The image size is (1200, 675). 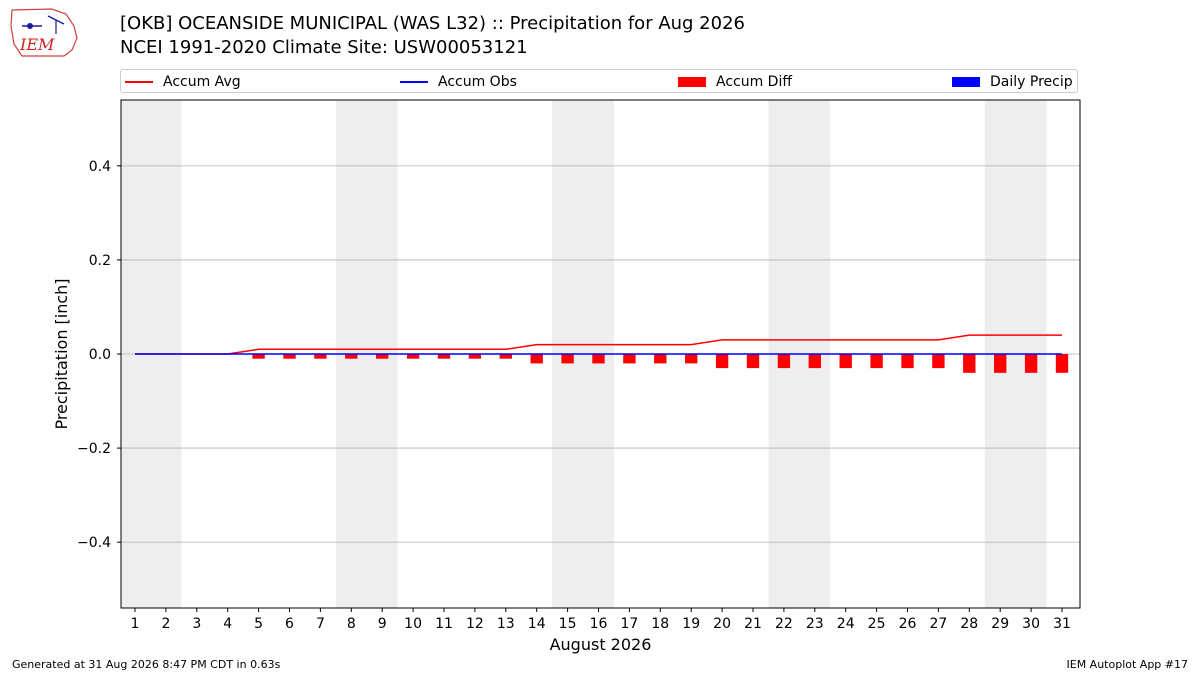 I want to click on x-tick-label-12: 12, so click(x=475, y=624).